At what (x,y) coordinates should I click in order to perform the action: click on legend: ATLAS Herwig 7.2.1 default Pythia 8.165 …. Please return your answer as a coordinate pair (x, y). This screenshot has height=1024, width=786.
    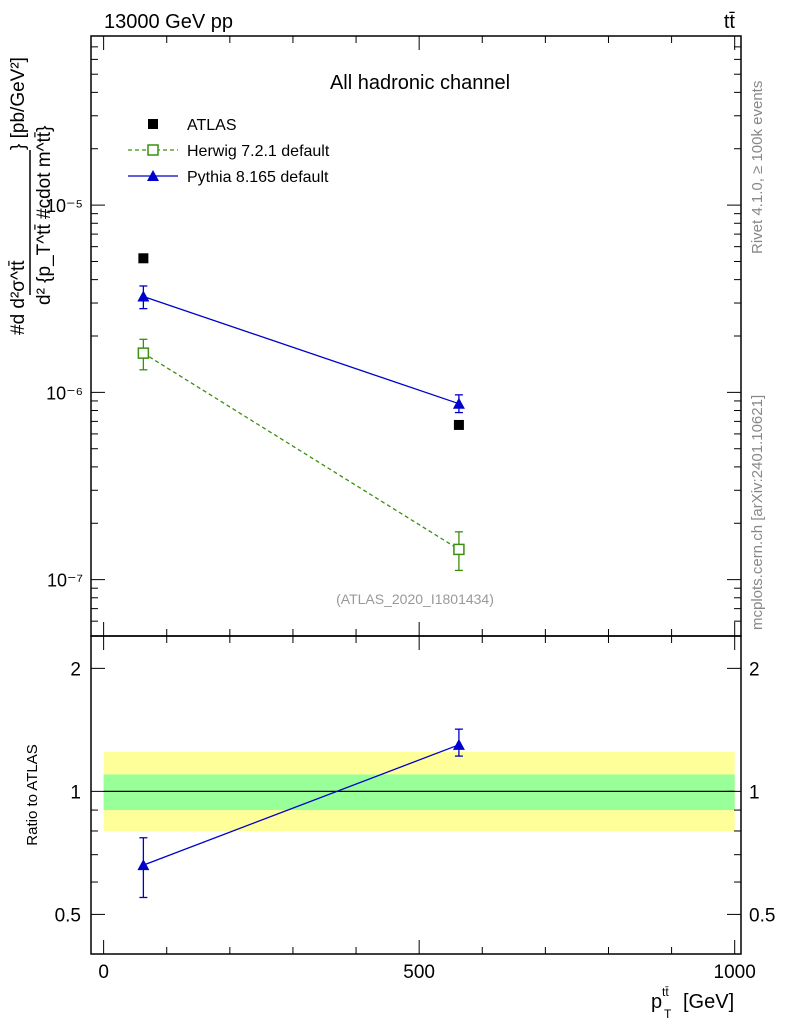
    Looking at the image, I should click on (229, 151).